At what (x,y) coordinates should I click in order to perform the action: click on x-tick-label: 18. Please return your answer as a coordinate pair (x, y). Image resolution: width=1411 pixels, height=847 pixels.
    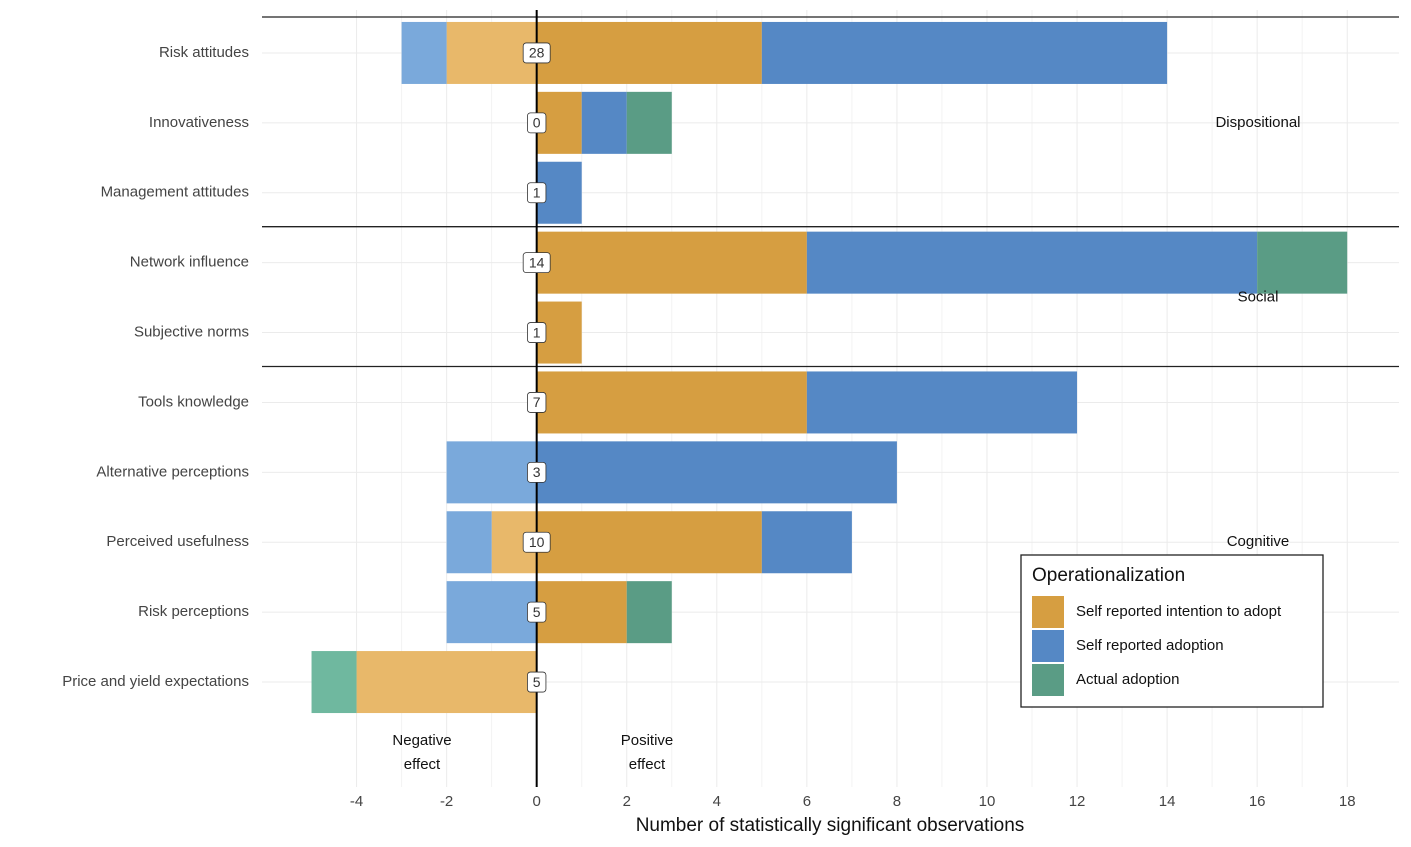
    Looking at the image, I should click on (1347, 801).